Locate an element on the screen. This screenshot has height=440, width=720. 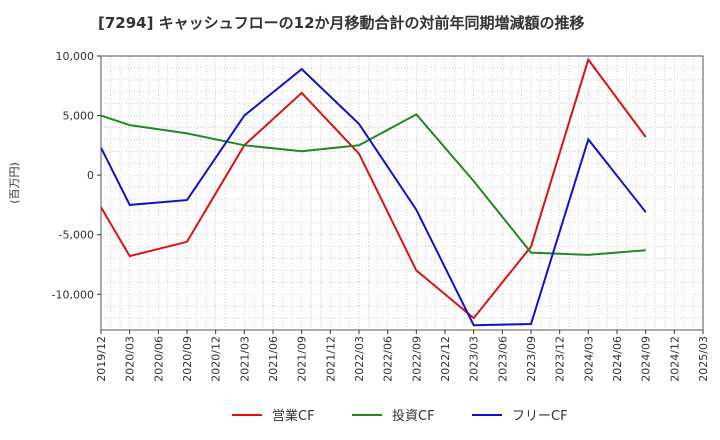
x-tick-label: 2020/06 is located at coordinates (158, 359).